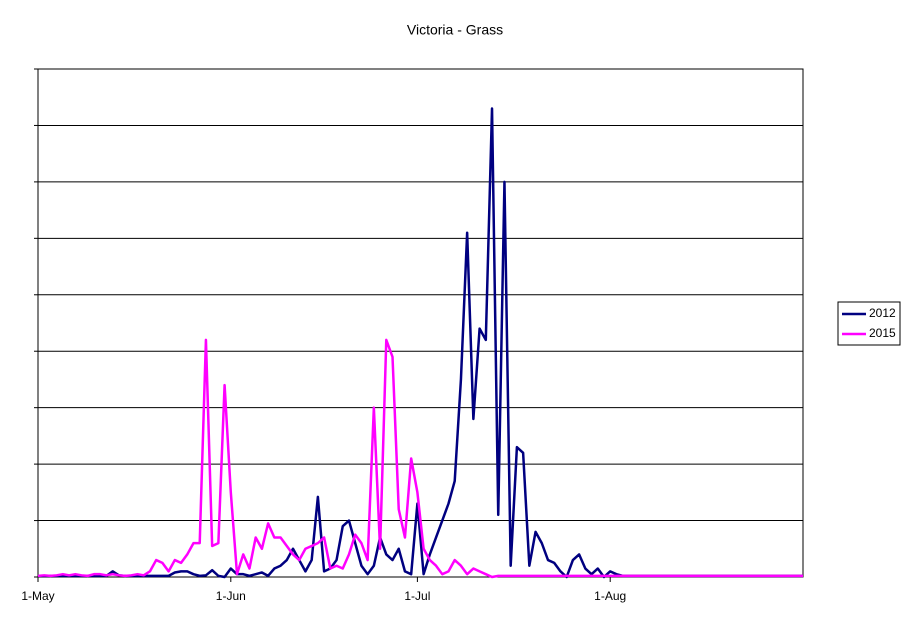  What do you see at coordinates (417, 596) in the screenshot?
I see `x-tick-label: 1-Jul` at bounding box center [417, 596].